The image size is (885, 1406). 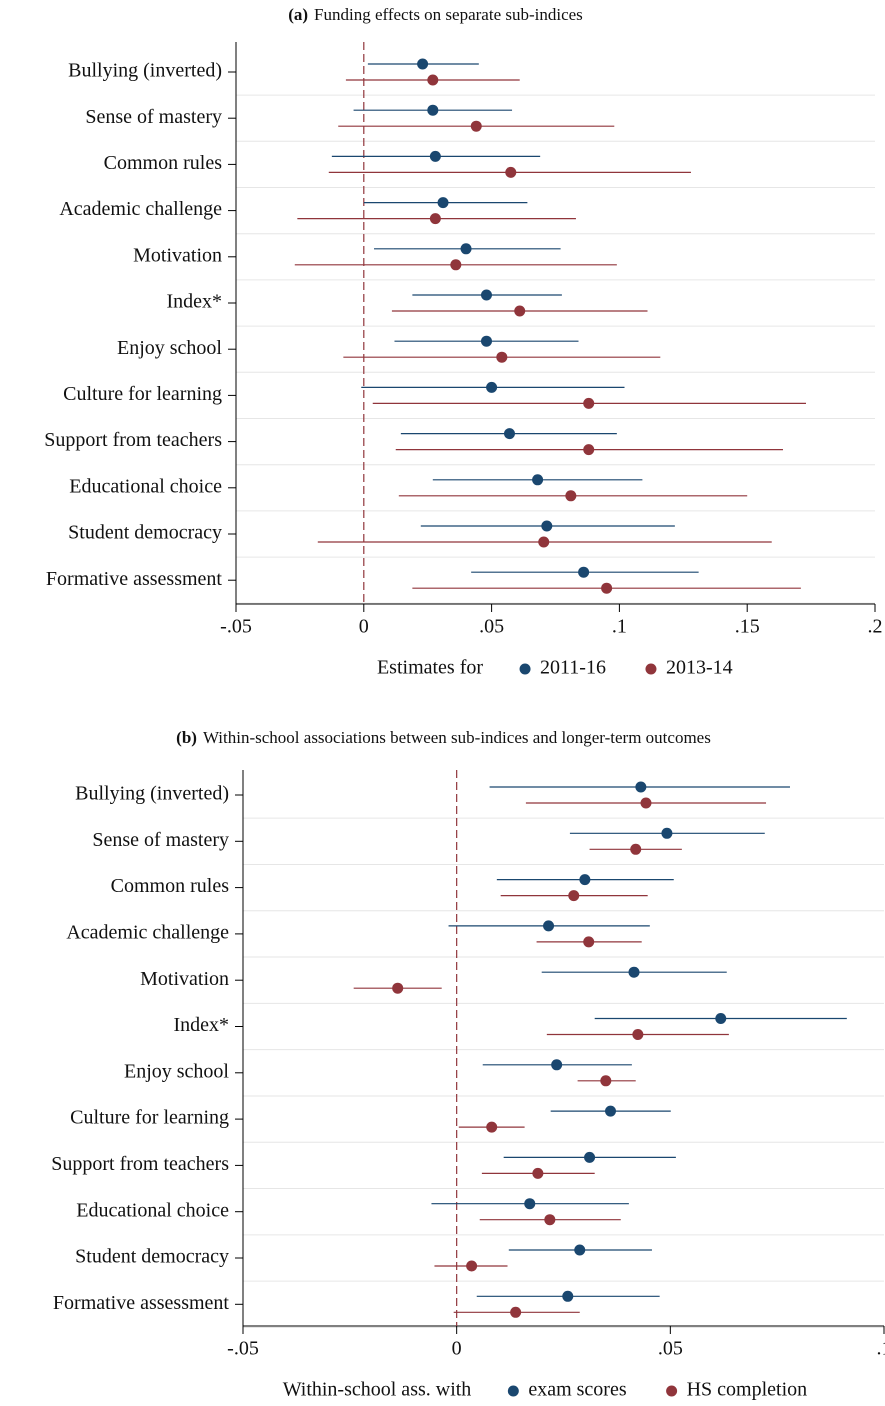 I want to click on legend-title: Within-school ass. with, so click(x=377, y=1390).